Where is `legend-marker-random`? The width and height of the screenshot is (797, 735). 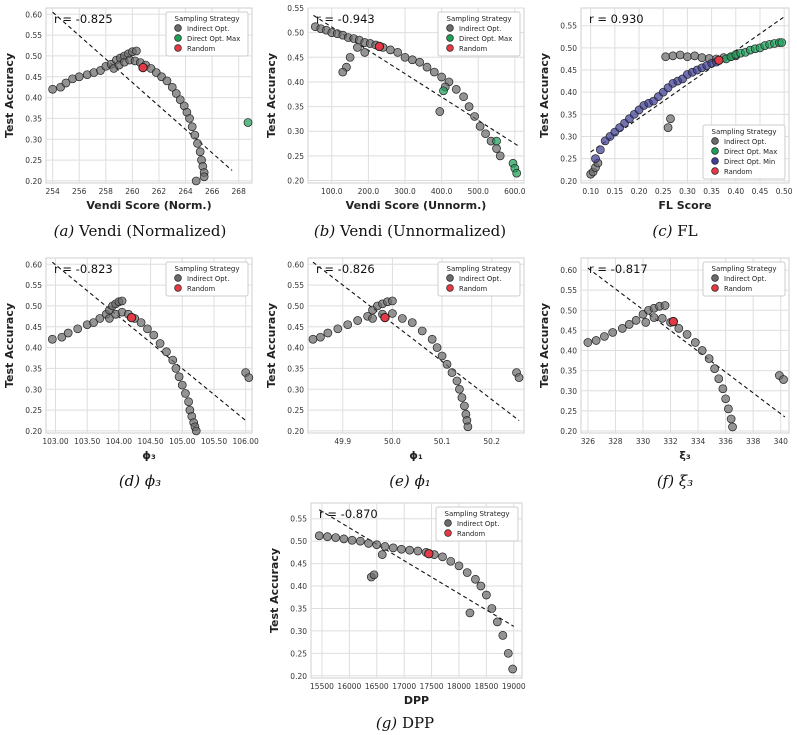
legend-marker-random is located at coordinates (178, 48).